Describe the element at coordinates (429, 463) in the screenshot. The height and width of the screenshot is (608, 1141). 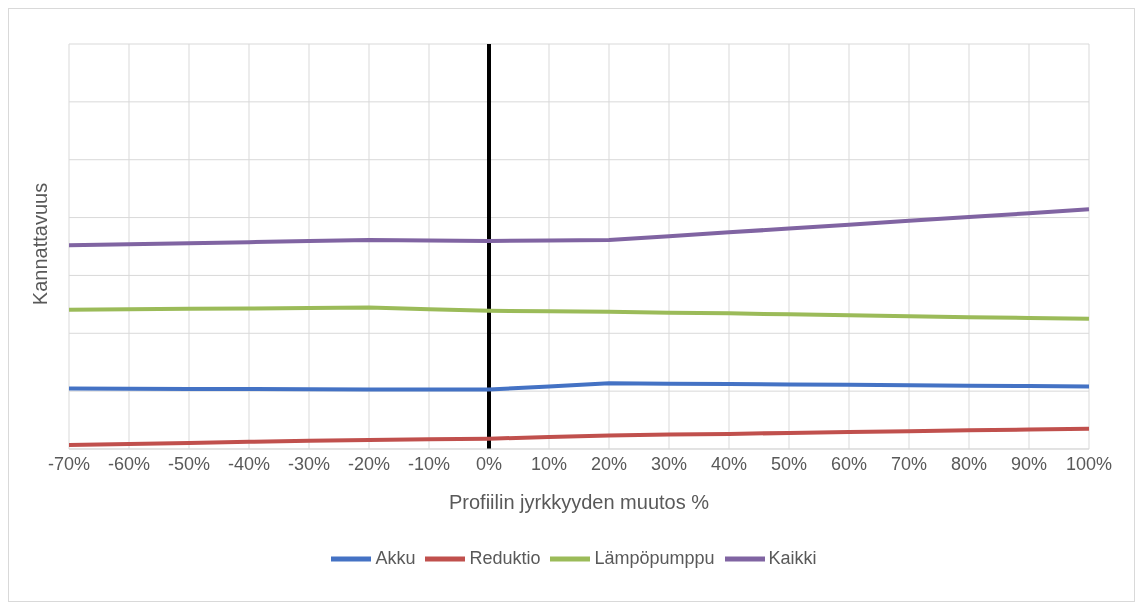
I see `x-tick-label: -10%` at that location.